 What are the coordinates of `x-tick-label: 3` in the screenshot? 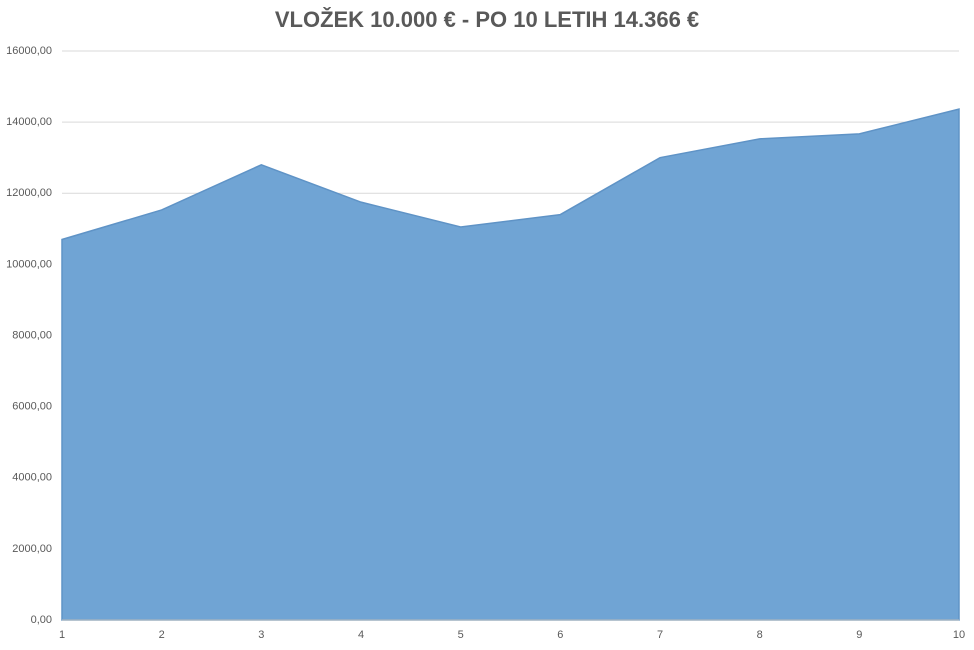 It's located at (261, 635).